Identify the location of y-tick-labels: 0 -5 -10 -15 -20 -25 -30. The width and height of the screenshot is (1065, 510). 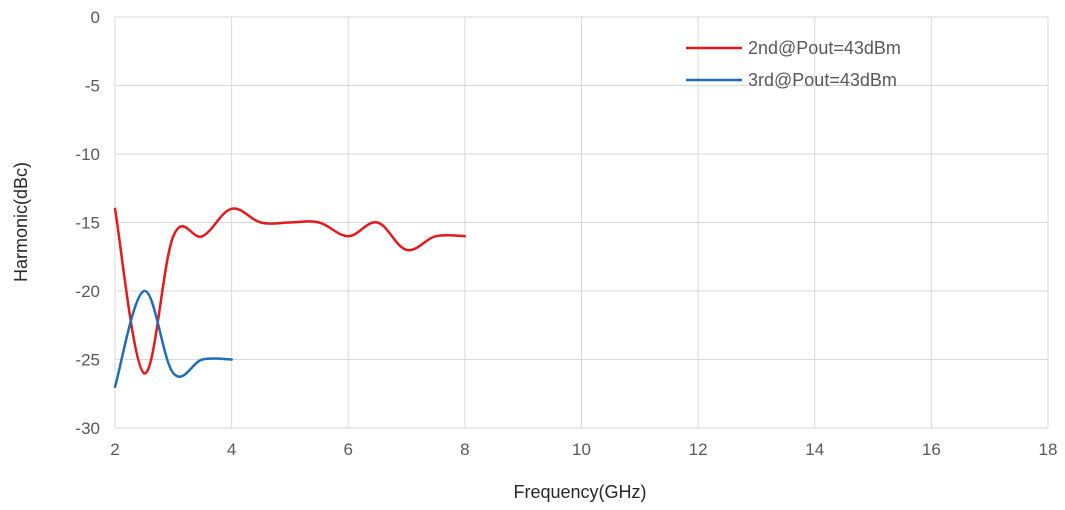
(87, 223).